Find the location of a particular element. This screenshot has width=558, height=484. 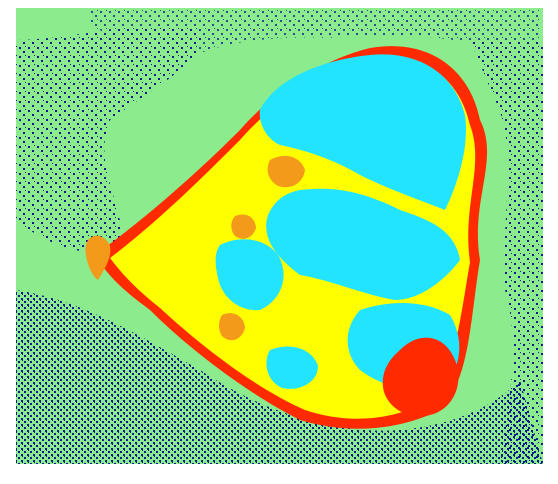

cyan-region-left is located at coordinates (249, 275).